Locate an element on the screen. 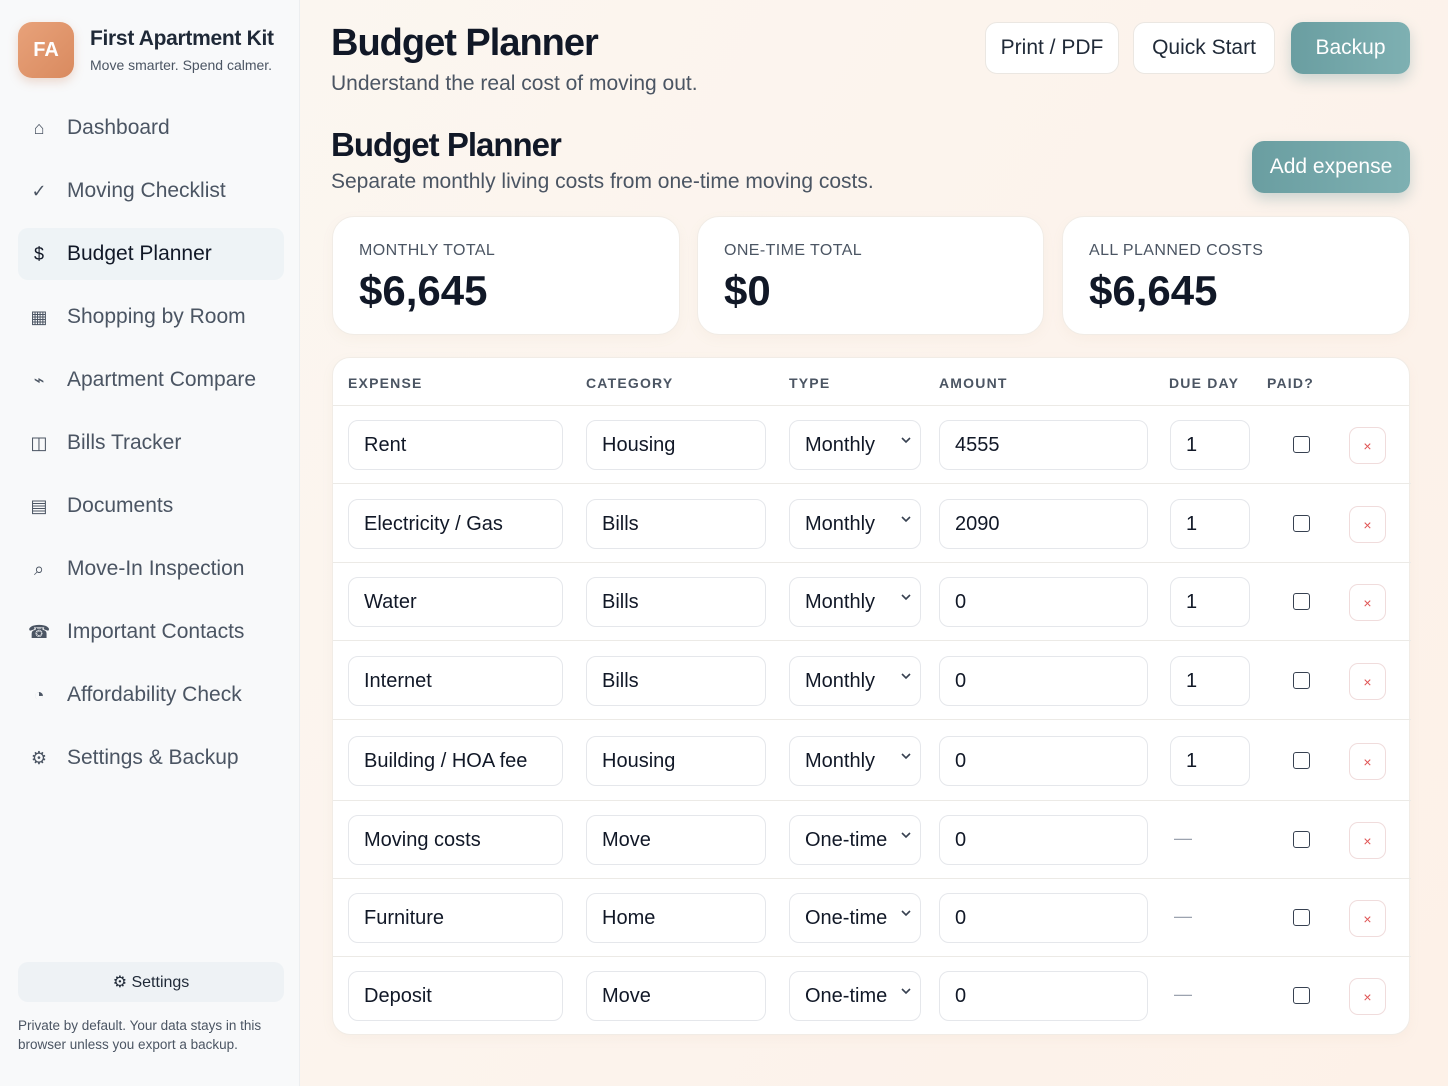 The height and width of the screenshot is (1086, 1448). expense-input: Moving costs is located at coordinates (455, 840).